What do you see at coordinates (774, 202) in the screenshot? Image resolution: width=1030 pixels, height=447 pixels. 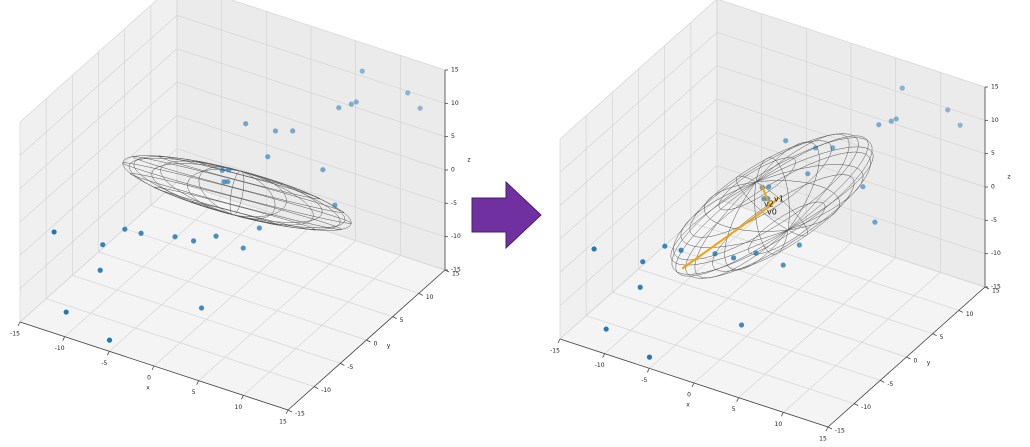 I see `eigenvector` at bounding box center [774, 202].